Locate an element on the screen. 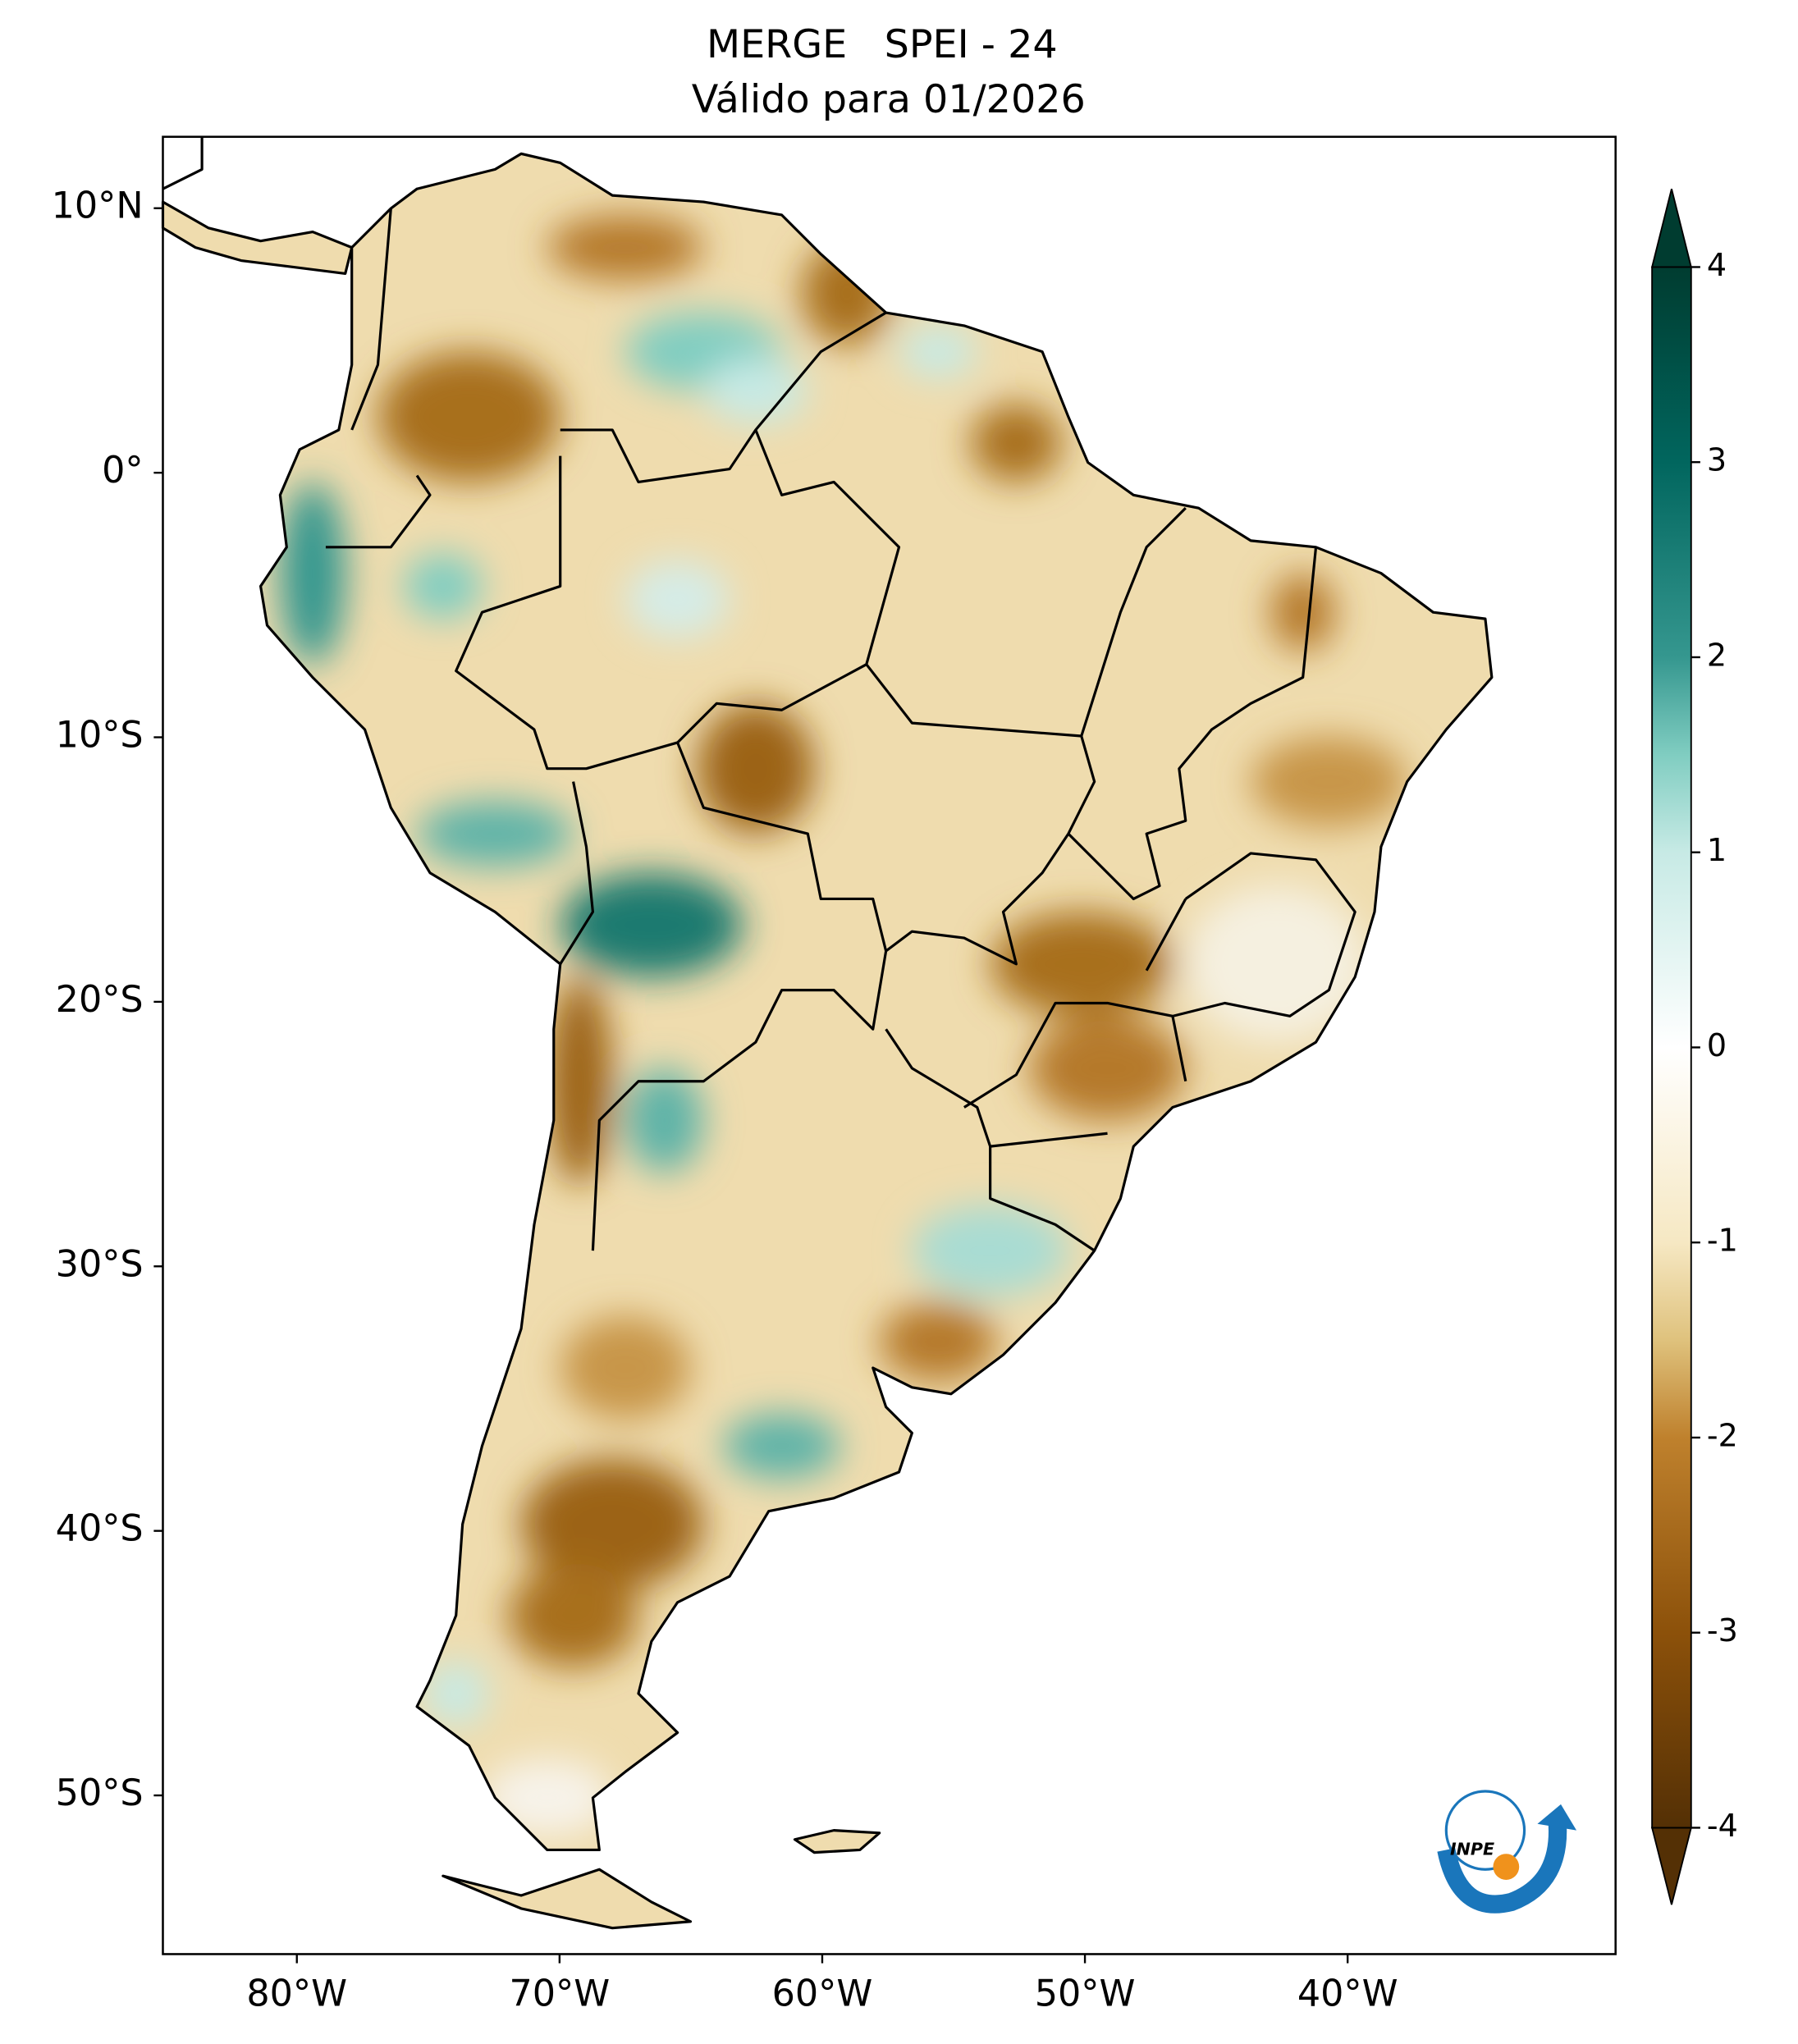  colorbar-tick-label: 0 is located at coordinates (1717, 1045).